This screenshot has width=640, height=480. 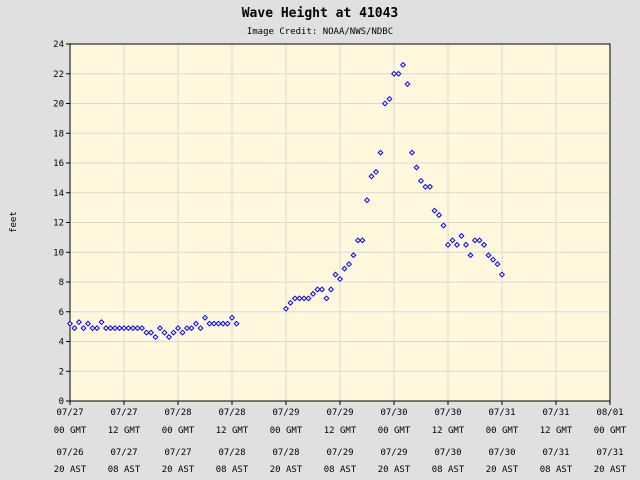 What do you see at coordinates (58, 134) in the screenshot?
I see `y-tick-label: 18` at bounding box center [58, 134].